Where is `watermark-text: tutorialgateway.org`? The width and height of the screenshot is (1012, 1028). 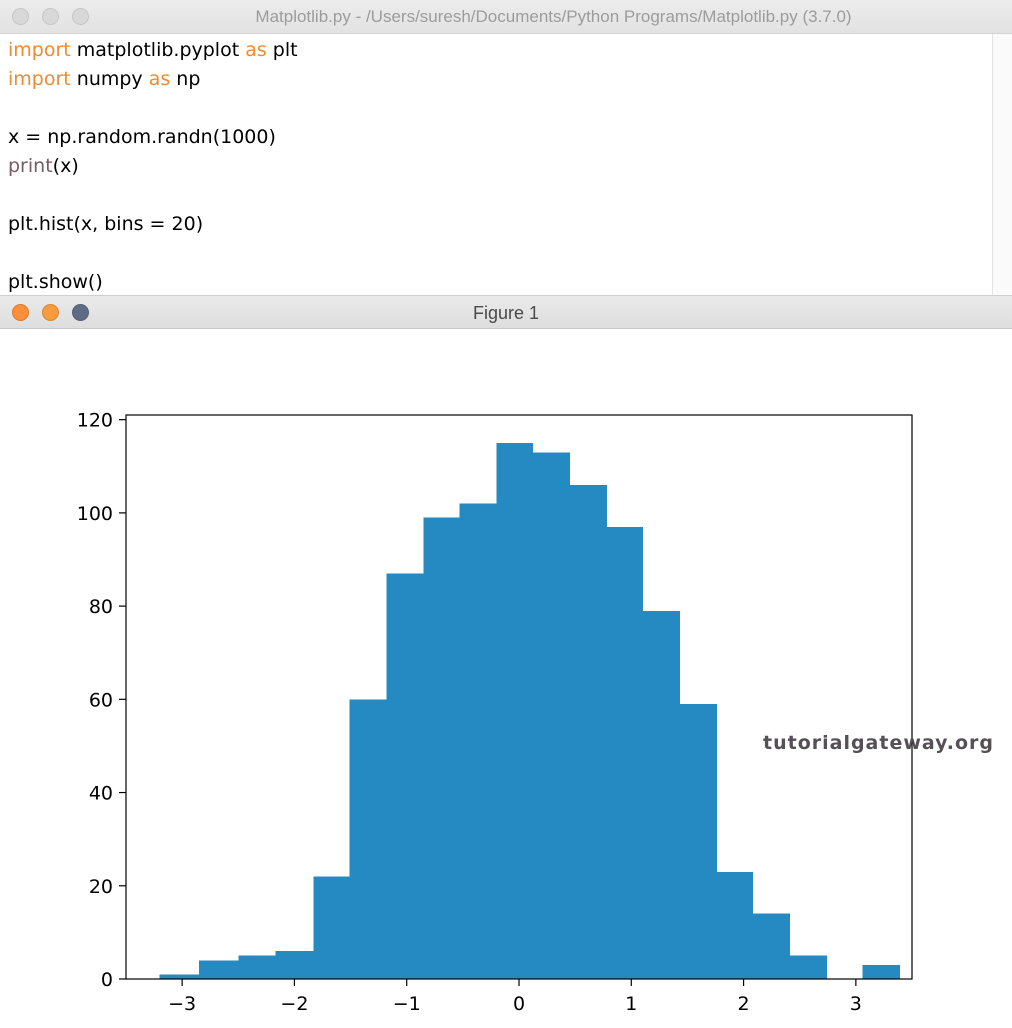 watermark-text: tutorialgateway.org is located at coordinates (879, 743).